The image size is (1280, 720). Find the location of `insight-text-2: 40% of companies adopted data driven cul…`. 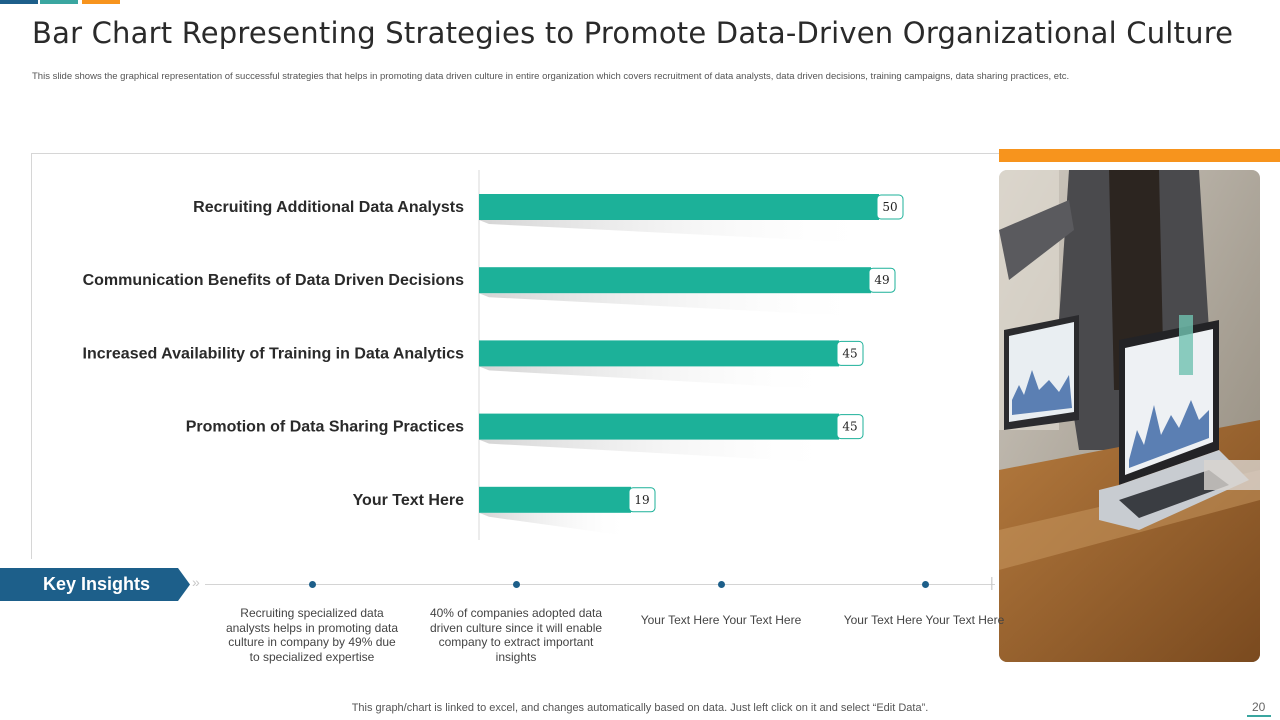

insight-text-2: 40% of companies adopted data driven cul… is located at coordinates (516, 635).